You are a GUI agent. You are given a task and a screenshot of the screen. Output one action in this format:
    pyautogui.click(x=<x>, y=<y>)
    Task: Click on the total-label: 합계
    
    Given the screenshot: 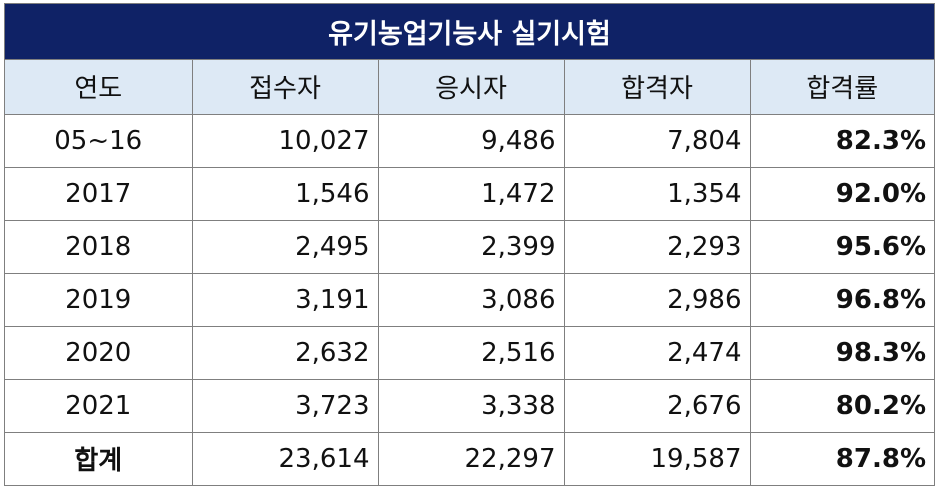 What is the action you would take?
    pyautogui.click(x=99, y=458)
    